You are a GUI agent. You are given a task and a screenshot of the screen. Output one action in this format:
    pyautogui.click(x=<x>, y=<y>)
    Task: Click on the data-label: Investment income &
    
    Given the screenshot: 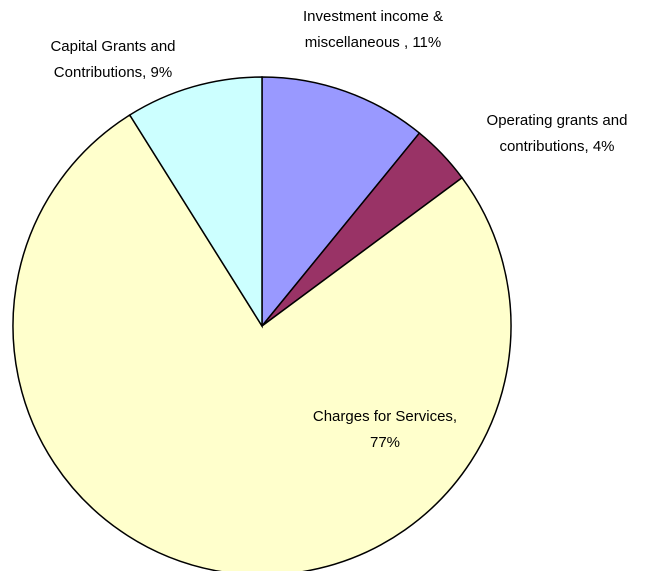 What is the action you would take?
    pyautogui.click(x=373, y=16)
    